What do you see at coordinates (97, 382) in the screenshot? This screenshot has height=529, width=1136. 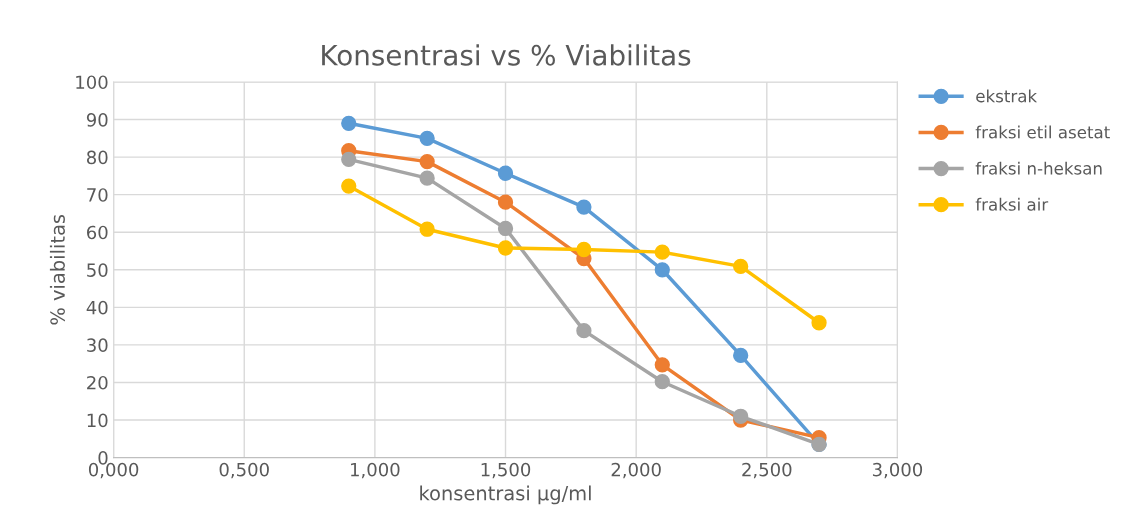 I see `y-tick-label: 20` at bounding box center [97, 382].